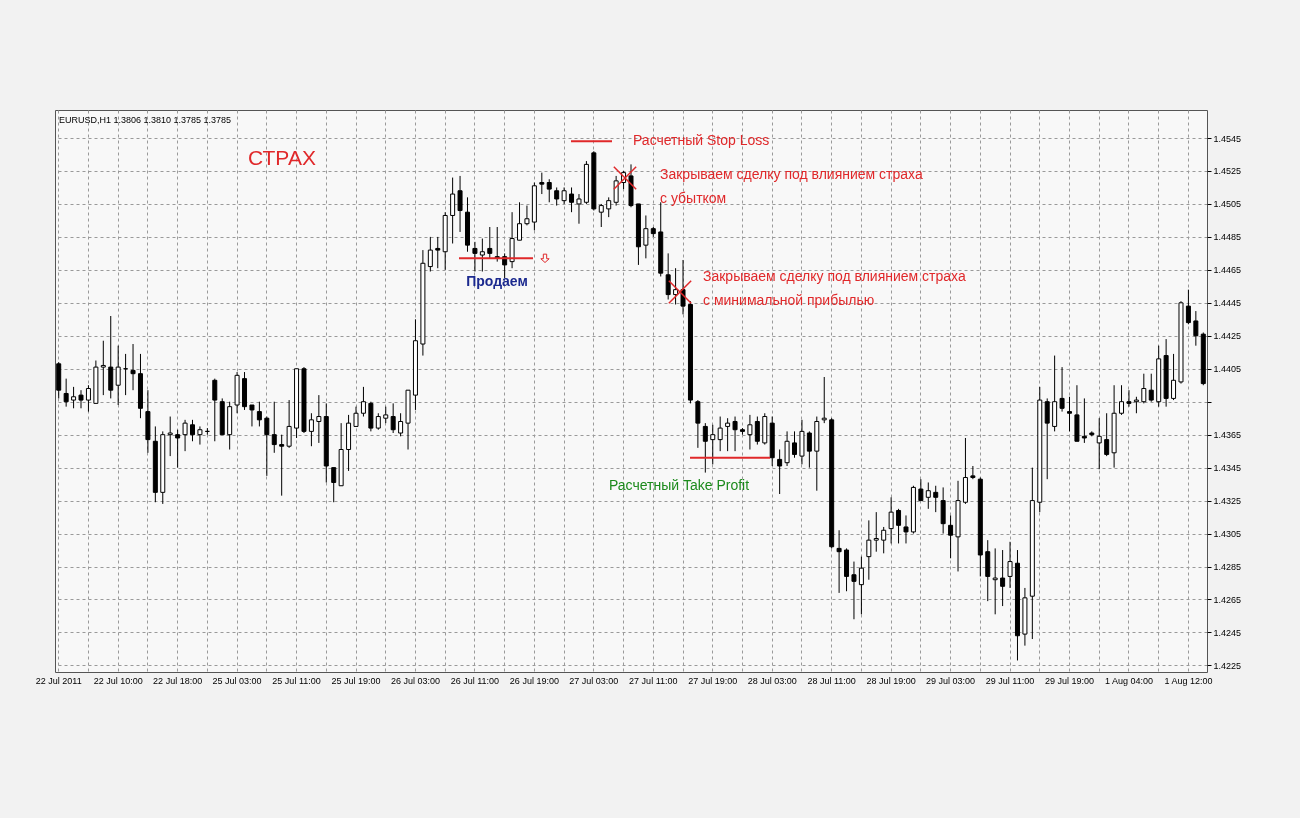  What do you see at coordinates (356, 680) in the screenshot?
I see `x-tick-label: 25 Jul 19:00` at bounding box center [356, 680].